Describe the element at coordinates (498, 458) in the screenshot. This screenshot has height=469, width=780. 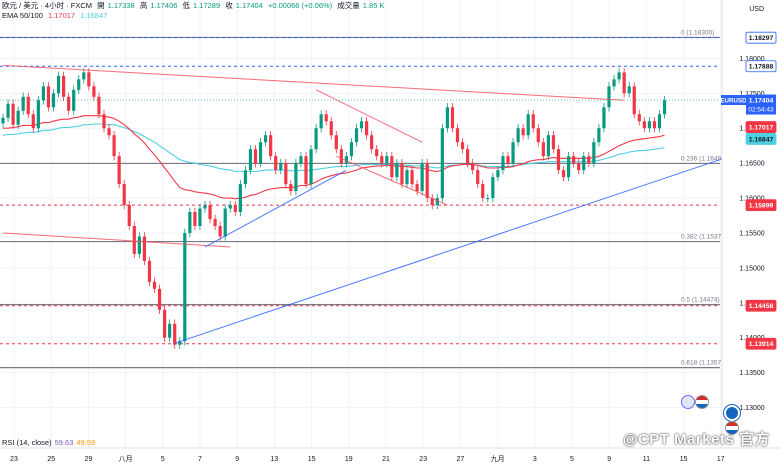
I see `x-tick-label: 九月` at that location.